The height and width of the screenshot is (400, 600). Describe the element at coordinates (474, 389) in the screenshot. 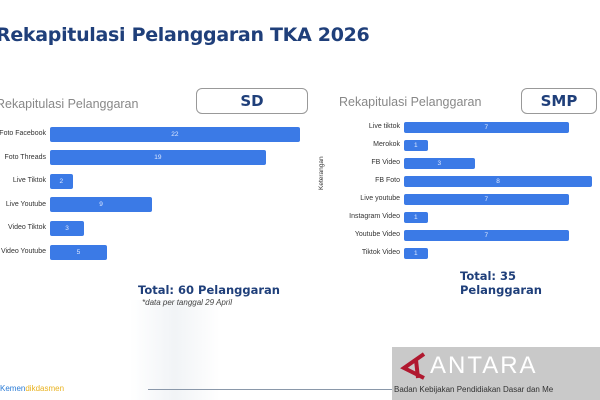

I see `footer-caption: Badan Kebijakan Pendidiakan Dasar dan Me` at that location.